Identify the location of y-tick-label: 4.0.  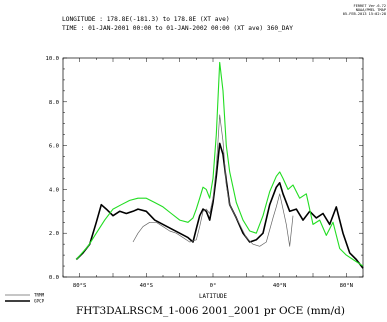
(54, 190).